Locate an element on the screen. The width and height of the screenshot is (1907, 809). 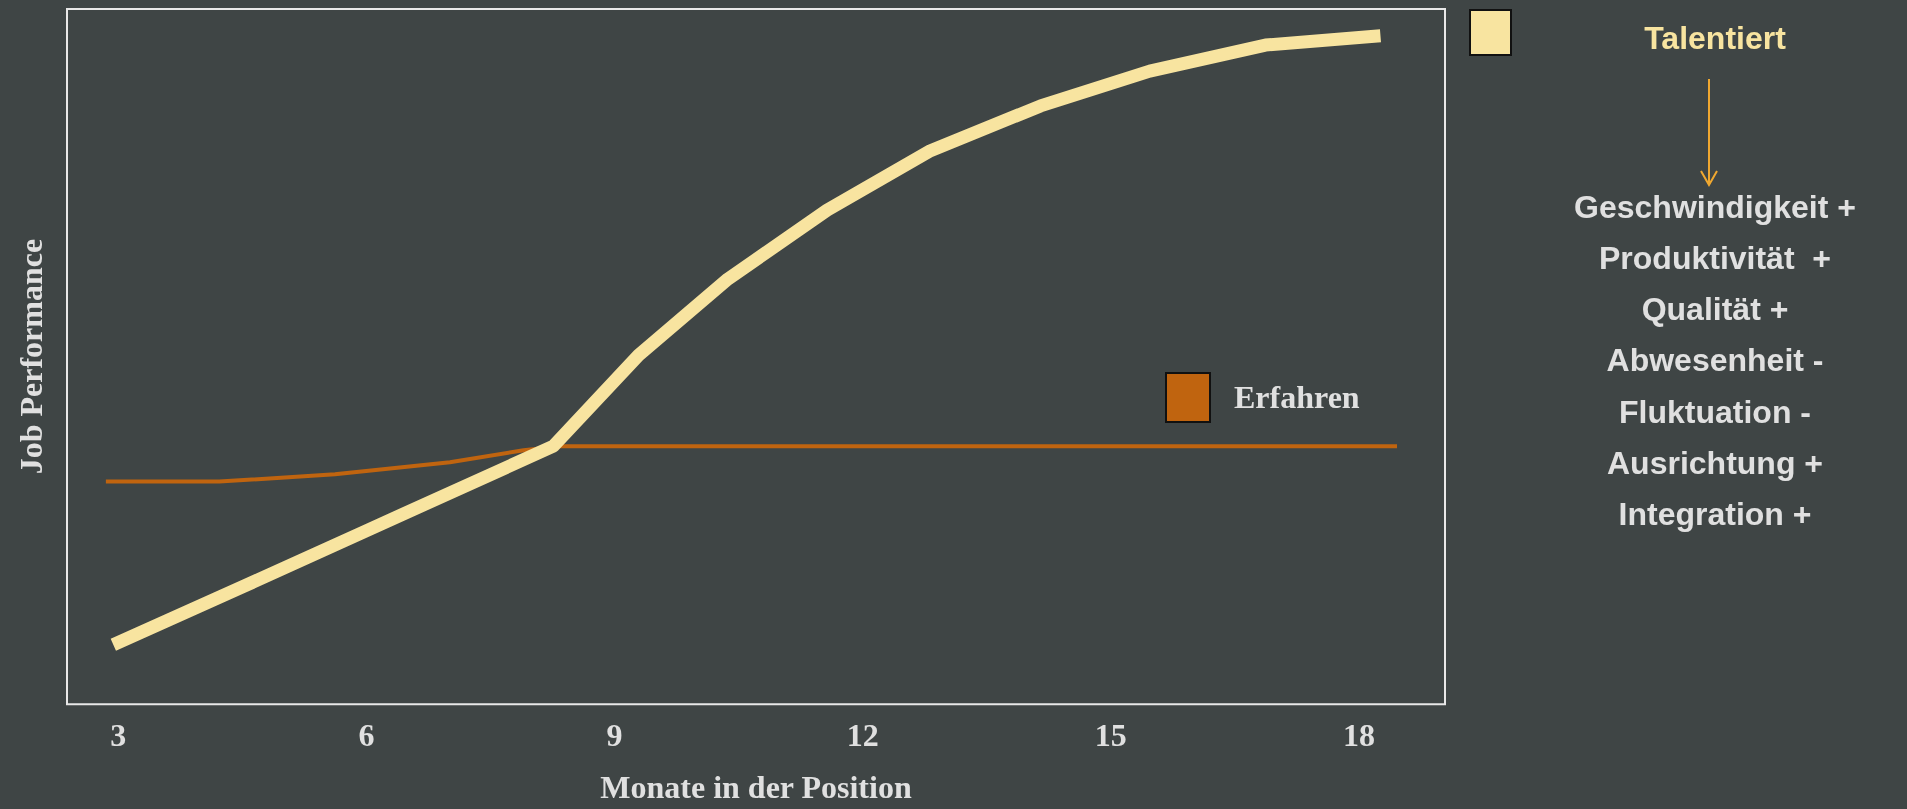
text: Geschwindigkeit + is located at coordinates (1715, 206).